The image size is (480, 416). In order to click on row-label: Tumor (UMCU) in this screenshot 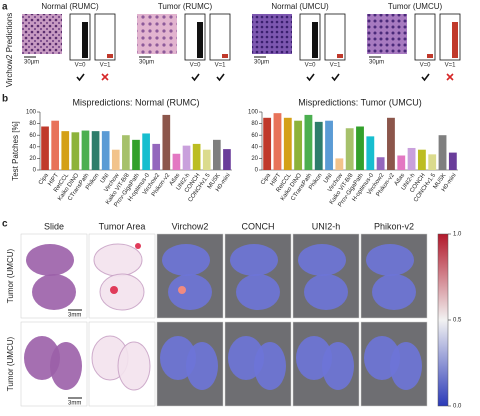, I will do `click(10, 275)`.